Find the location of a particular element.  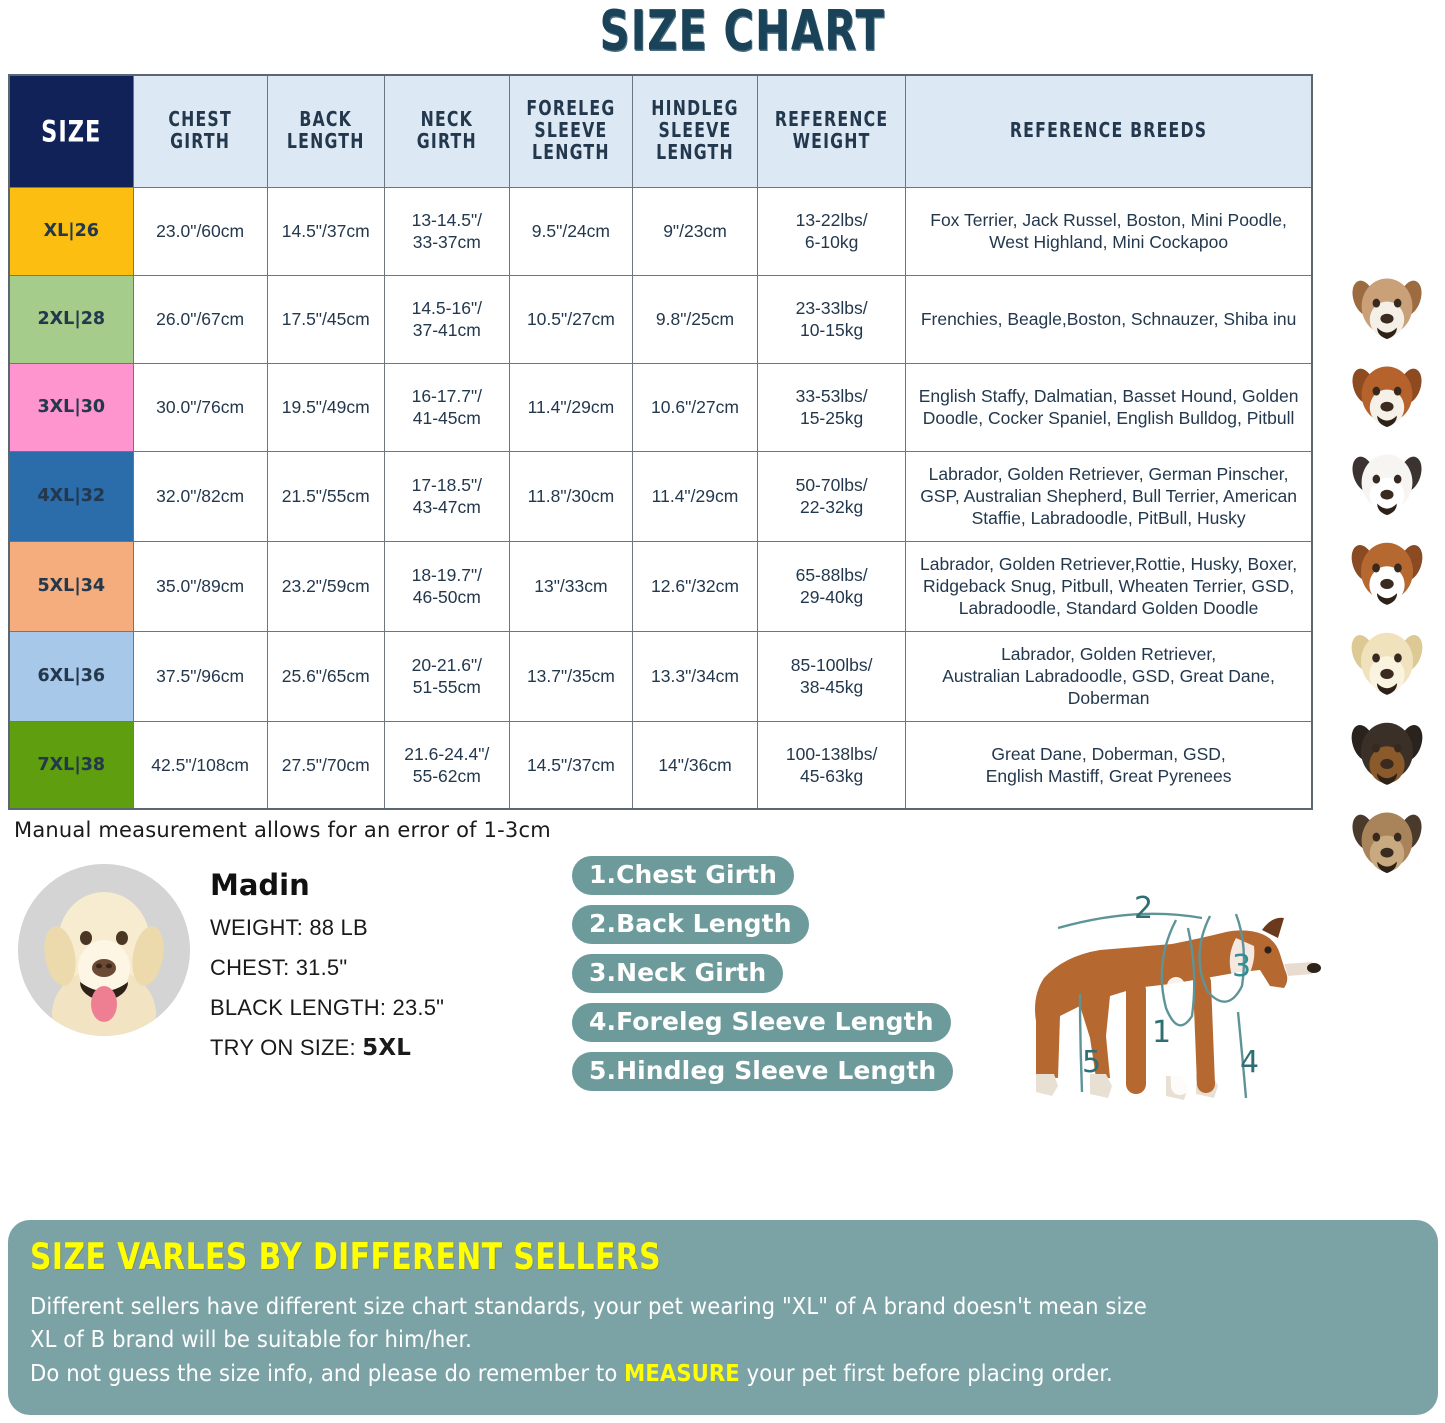

diagram-marker-1: 1 is located at coordinates (1161, 1032).